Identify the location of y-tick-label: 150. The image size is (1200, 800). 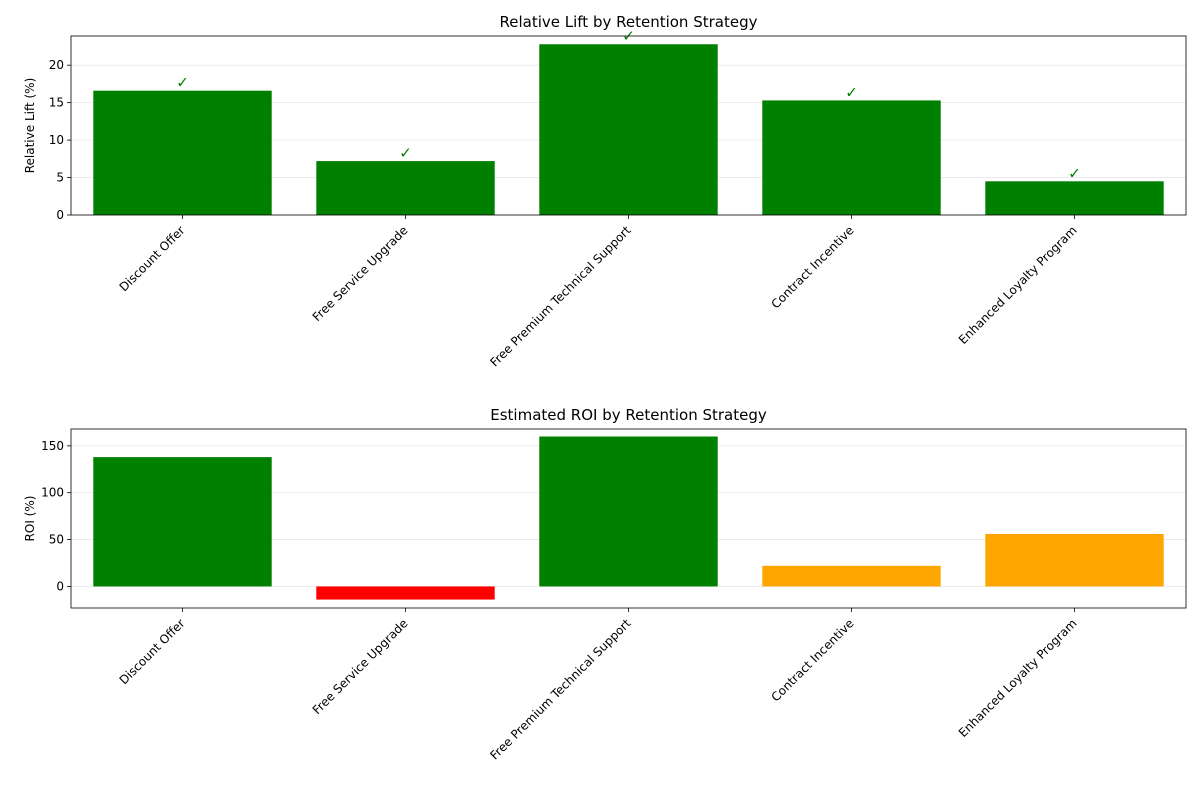
(52, 446).